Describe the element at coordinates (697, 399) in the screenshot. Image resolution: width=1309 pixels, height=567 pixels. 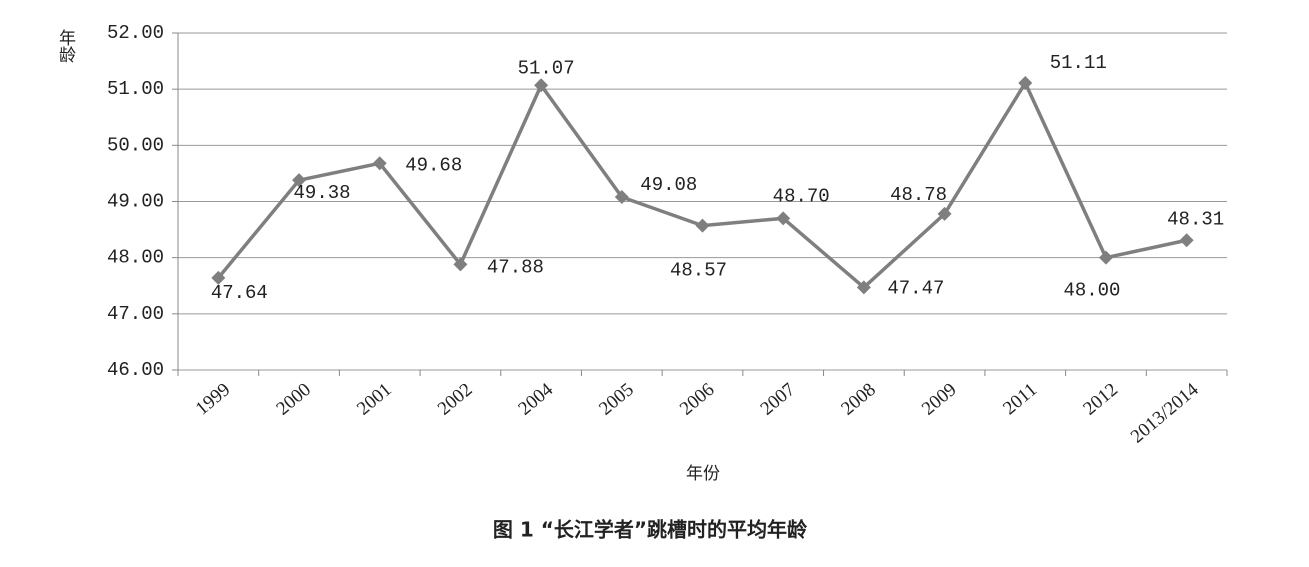
I see `x-tick-label: 2006` at that location.